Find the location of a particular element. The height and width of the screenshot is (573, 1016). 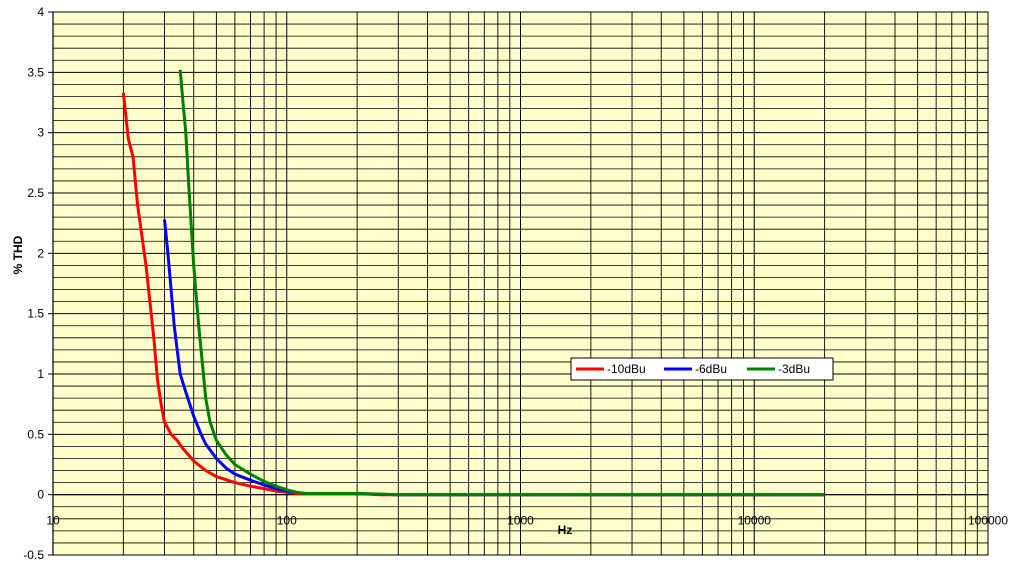

y-axis-label: % THD is located at coordinates (18, 254).